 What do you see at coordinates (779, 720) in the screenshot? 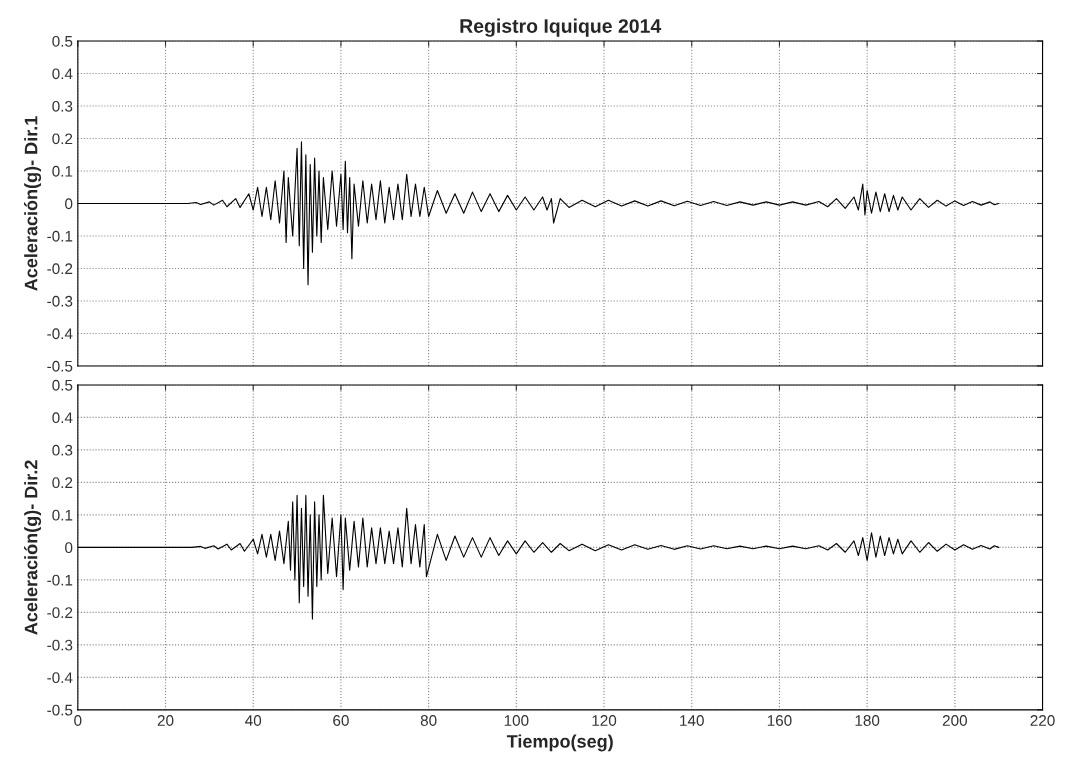
I see `x-tick-label: 160` at bounding box center [779, 720].